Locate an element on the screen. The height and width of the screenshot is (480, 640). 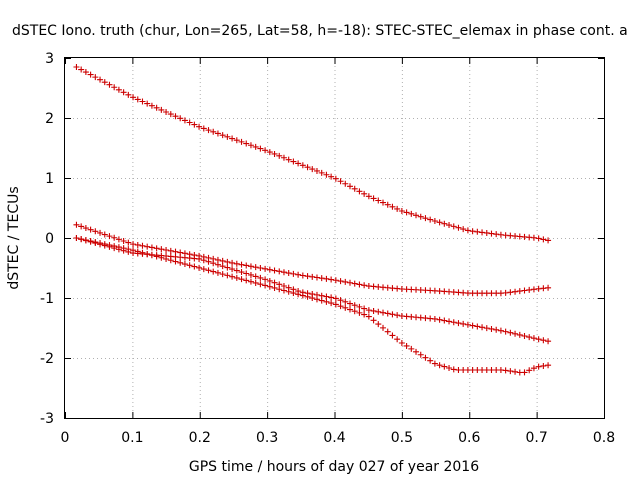
y-tick-label: 2 is located at coordinates (49, 119).